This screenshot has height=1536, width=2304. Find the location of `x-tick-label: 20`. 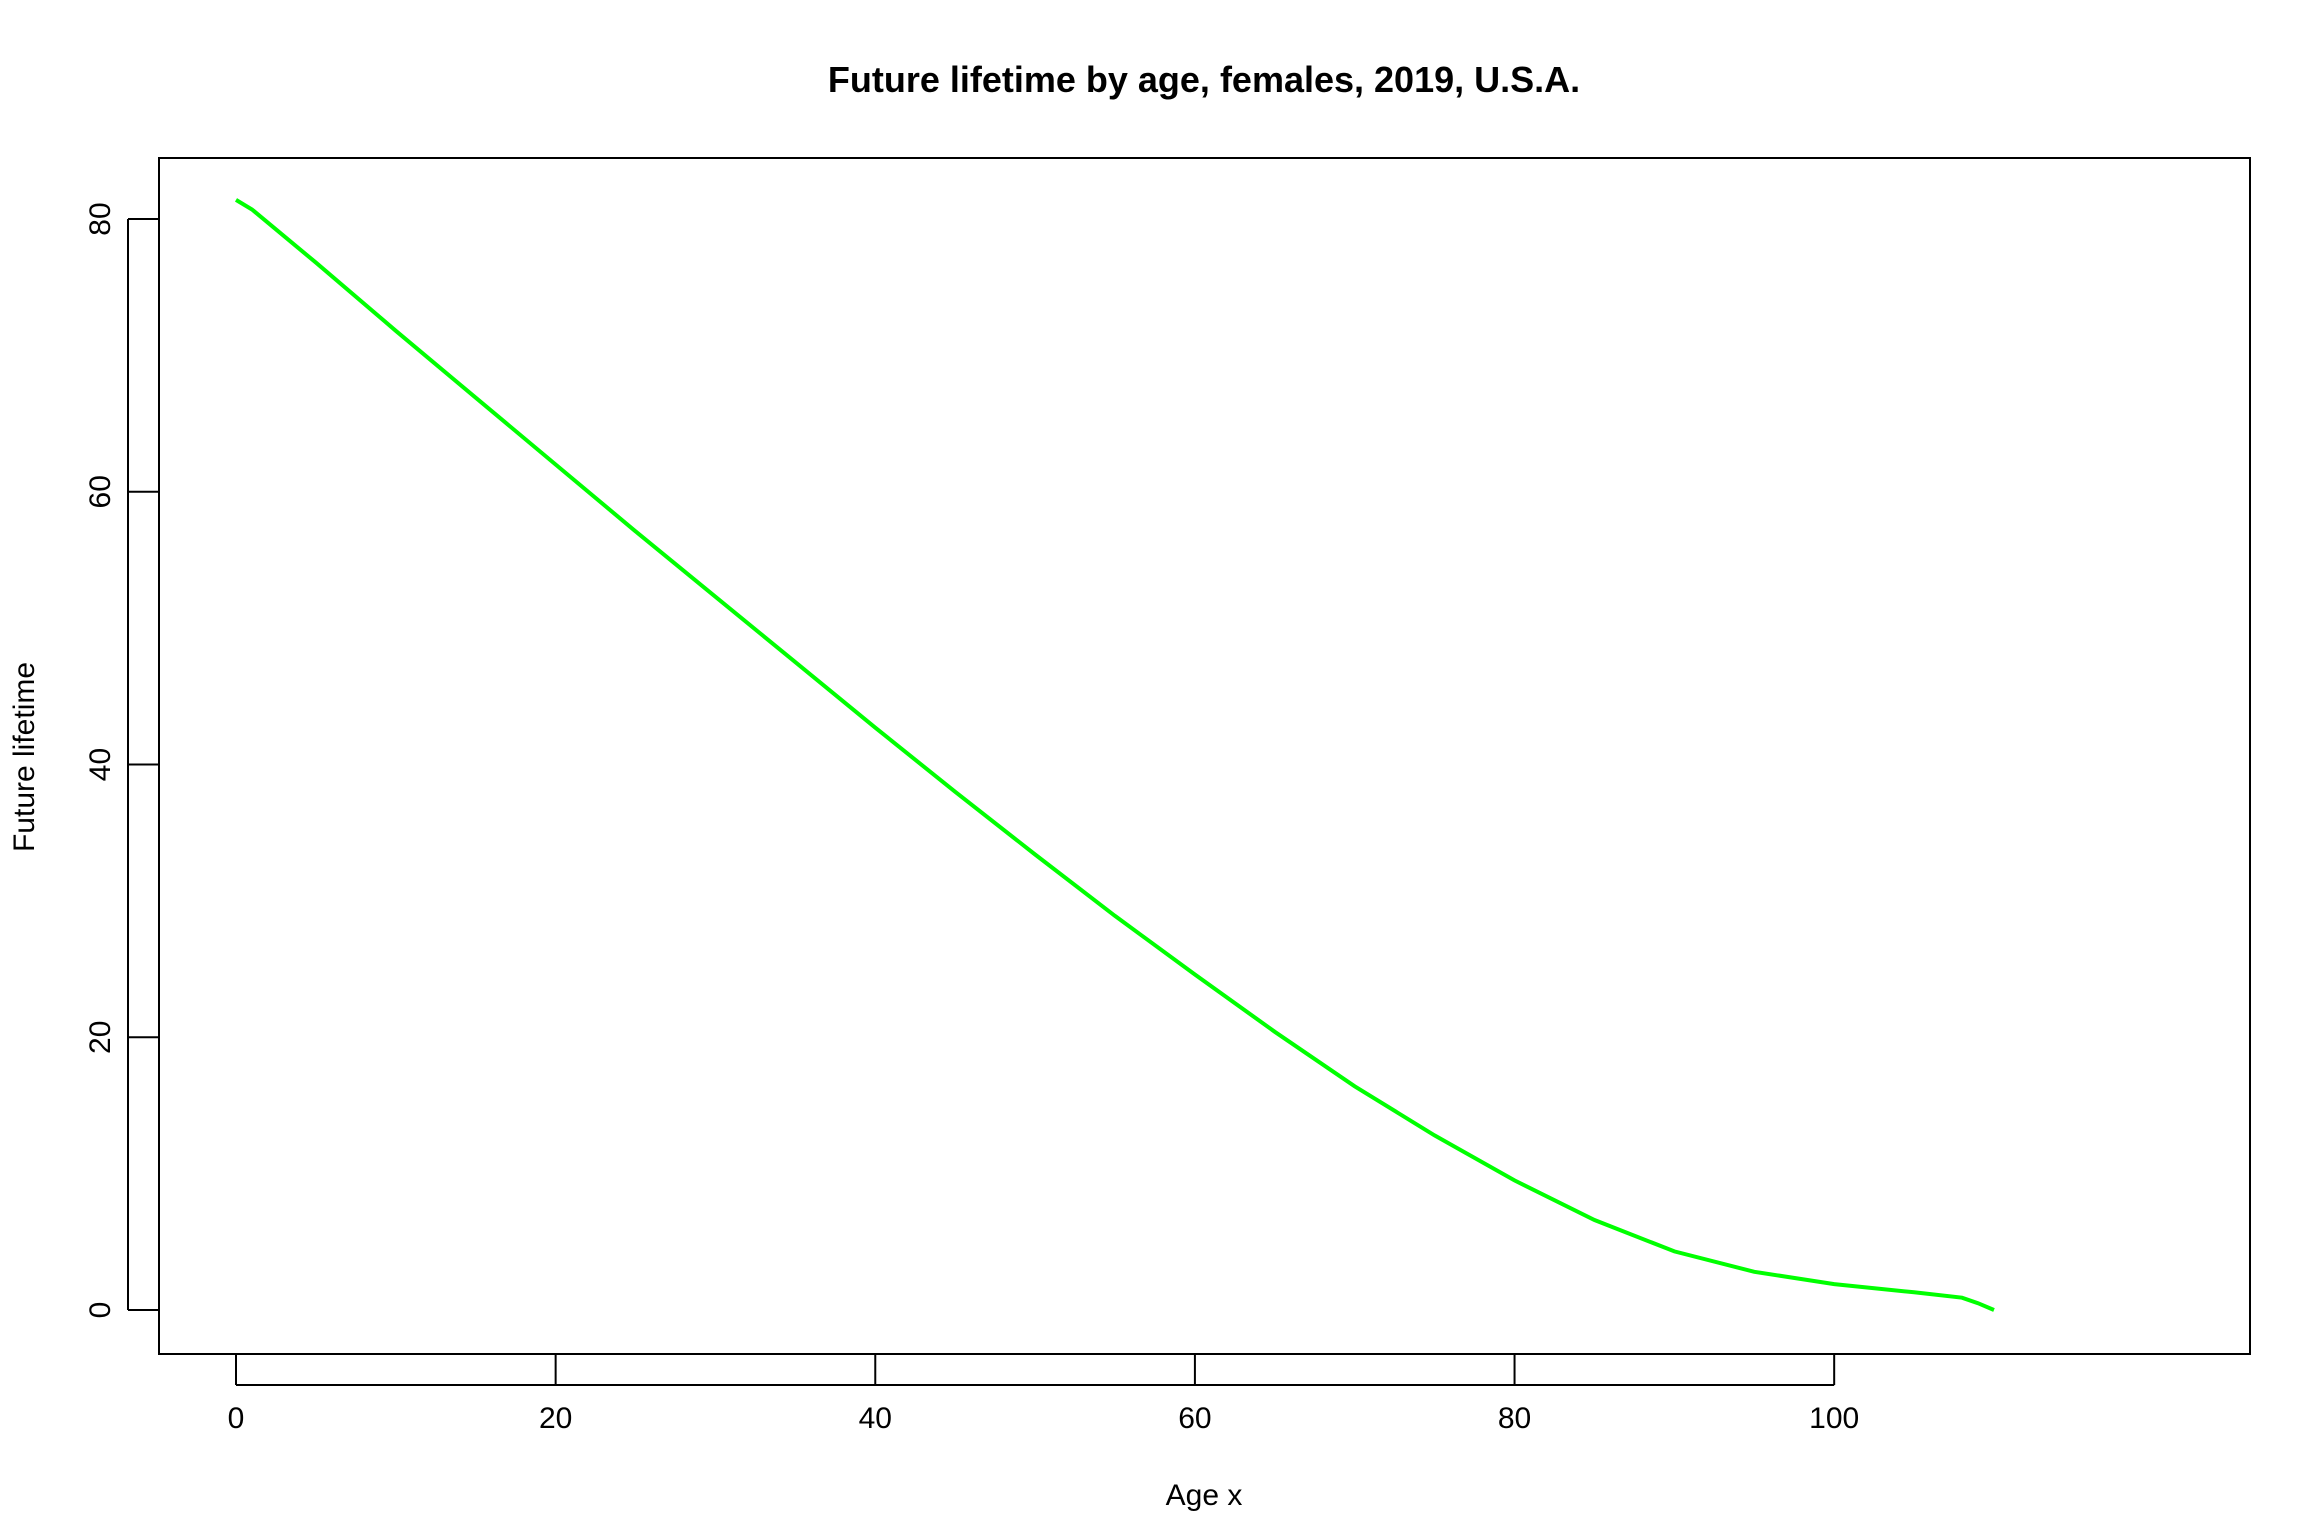

x-tick-label: 20 is located at coordinates (555, 1418).